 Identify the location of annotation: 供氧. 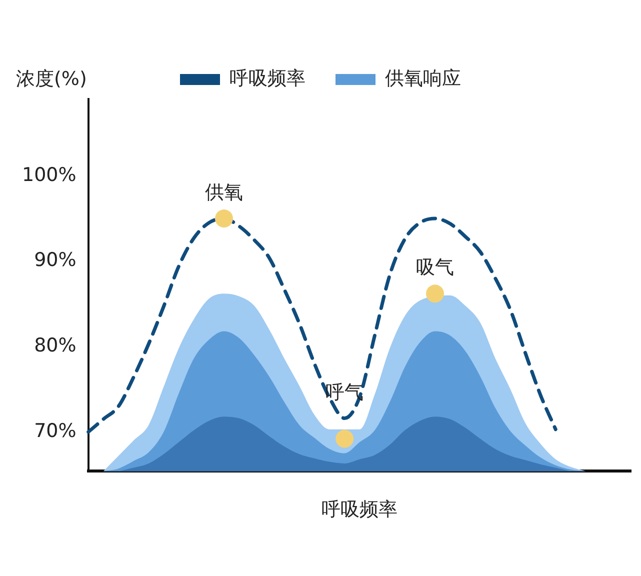
(223, 193).